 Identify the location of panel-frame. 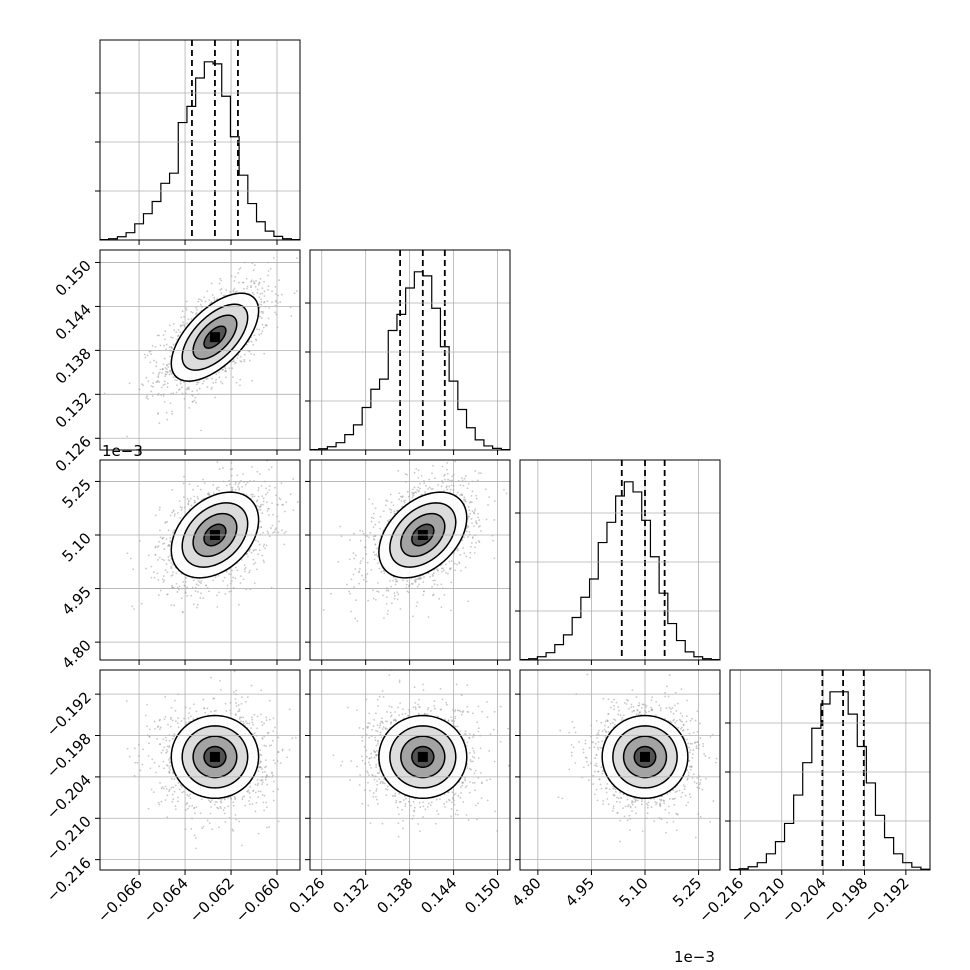
(200, 560).